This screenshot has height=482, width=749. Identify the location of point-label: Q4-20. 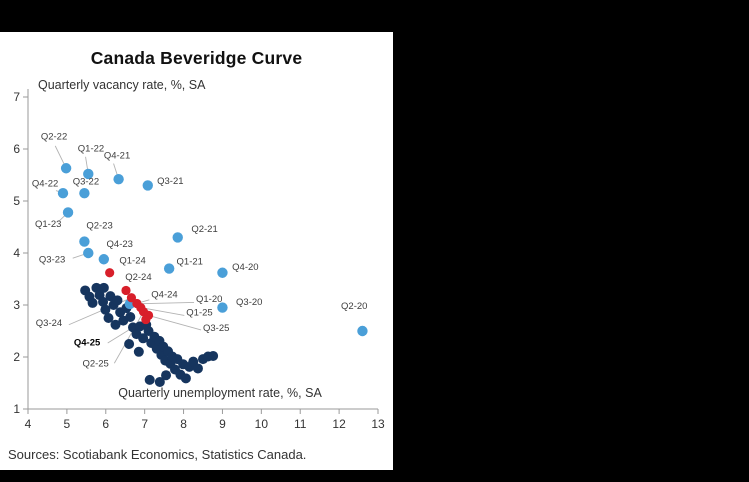
(245, 267).